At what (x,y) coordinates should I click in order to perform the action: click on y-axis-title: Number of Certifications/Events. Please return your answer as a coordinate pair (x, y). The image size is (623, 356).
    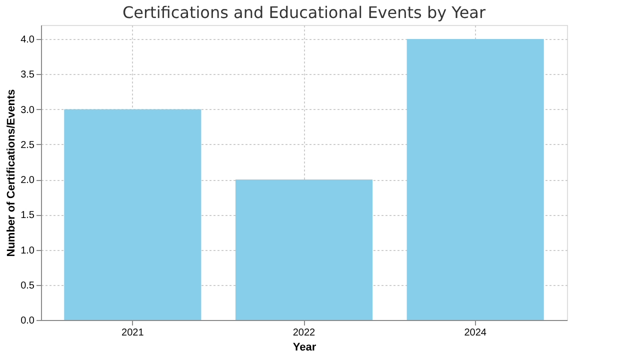
    Looking at the image, I should click on (12, 173).